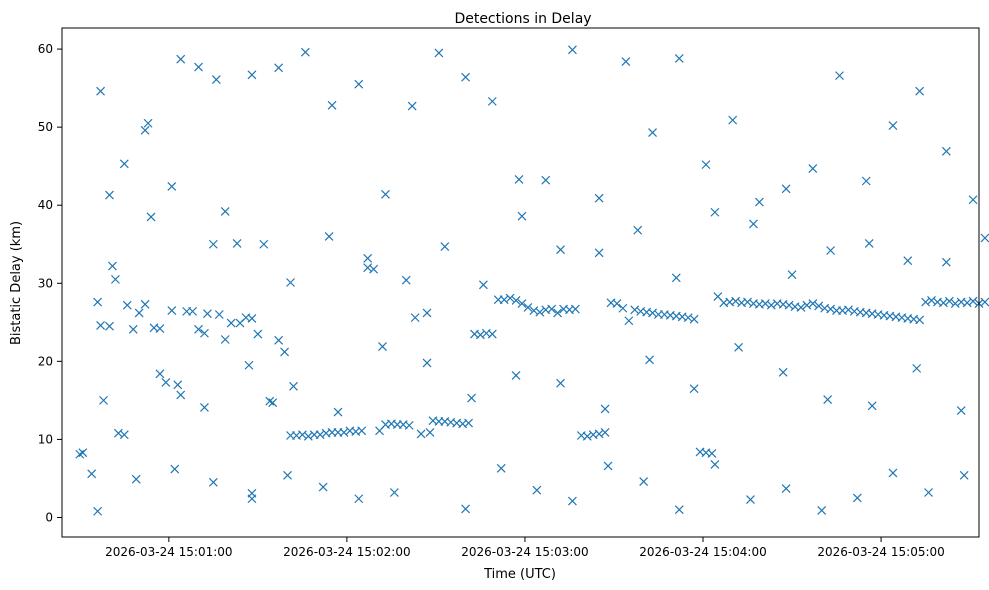  What do you see at coordinates (16, 283) in the screenshot?
I see `y-axis-label: Bistatic Delay (km)` at bounding box center [16, 283].